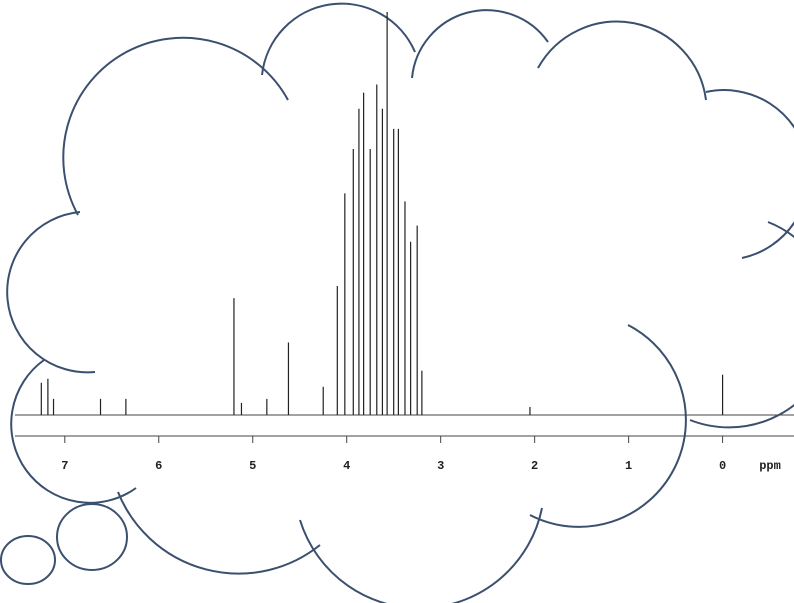 The height and width of the screenshot is (603, 794). What do you see at coordinates (158, 466) in the screenshot?
I see `x-tick-label: 6` at bounding box center [158, 466].